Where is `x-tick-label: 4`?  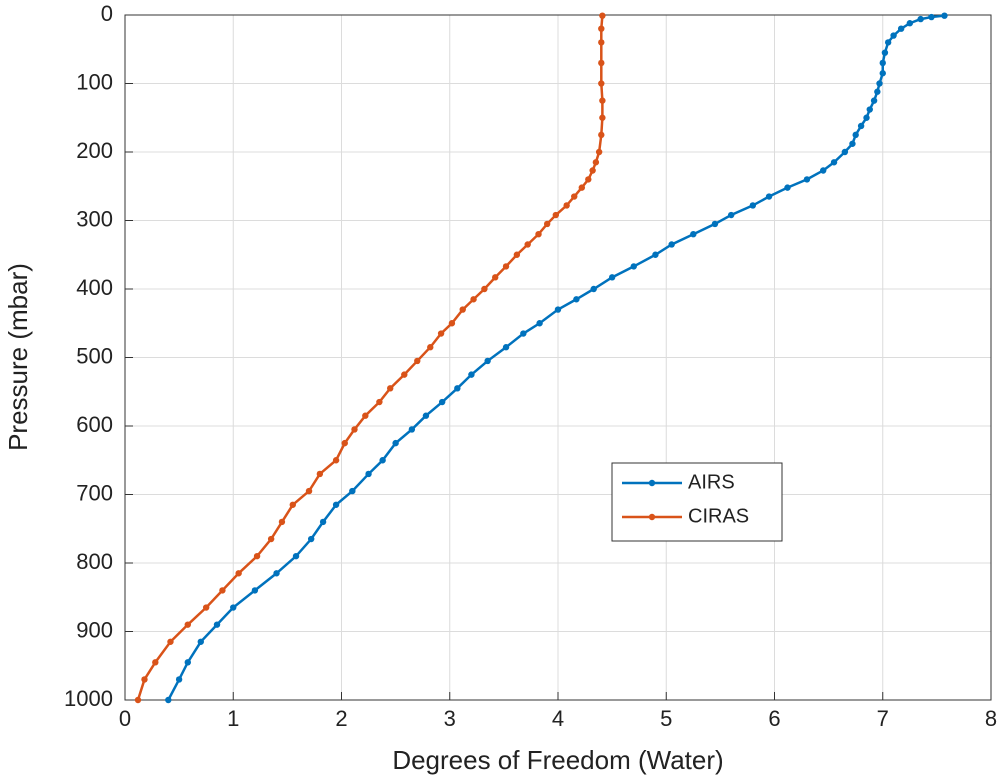 x-tick-label: 4 is located at coordinates (558, 718).